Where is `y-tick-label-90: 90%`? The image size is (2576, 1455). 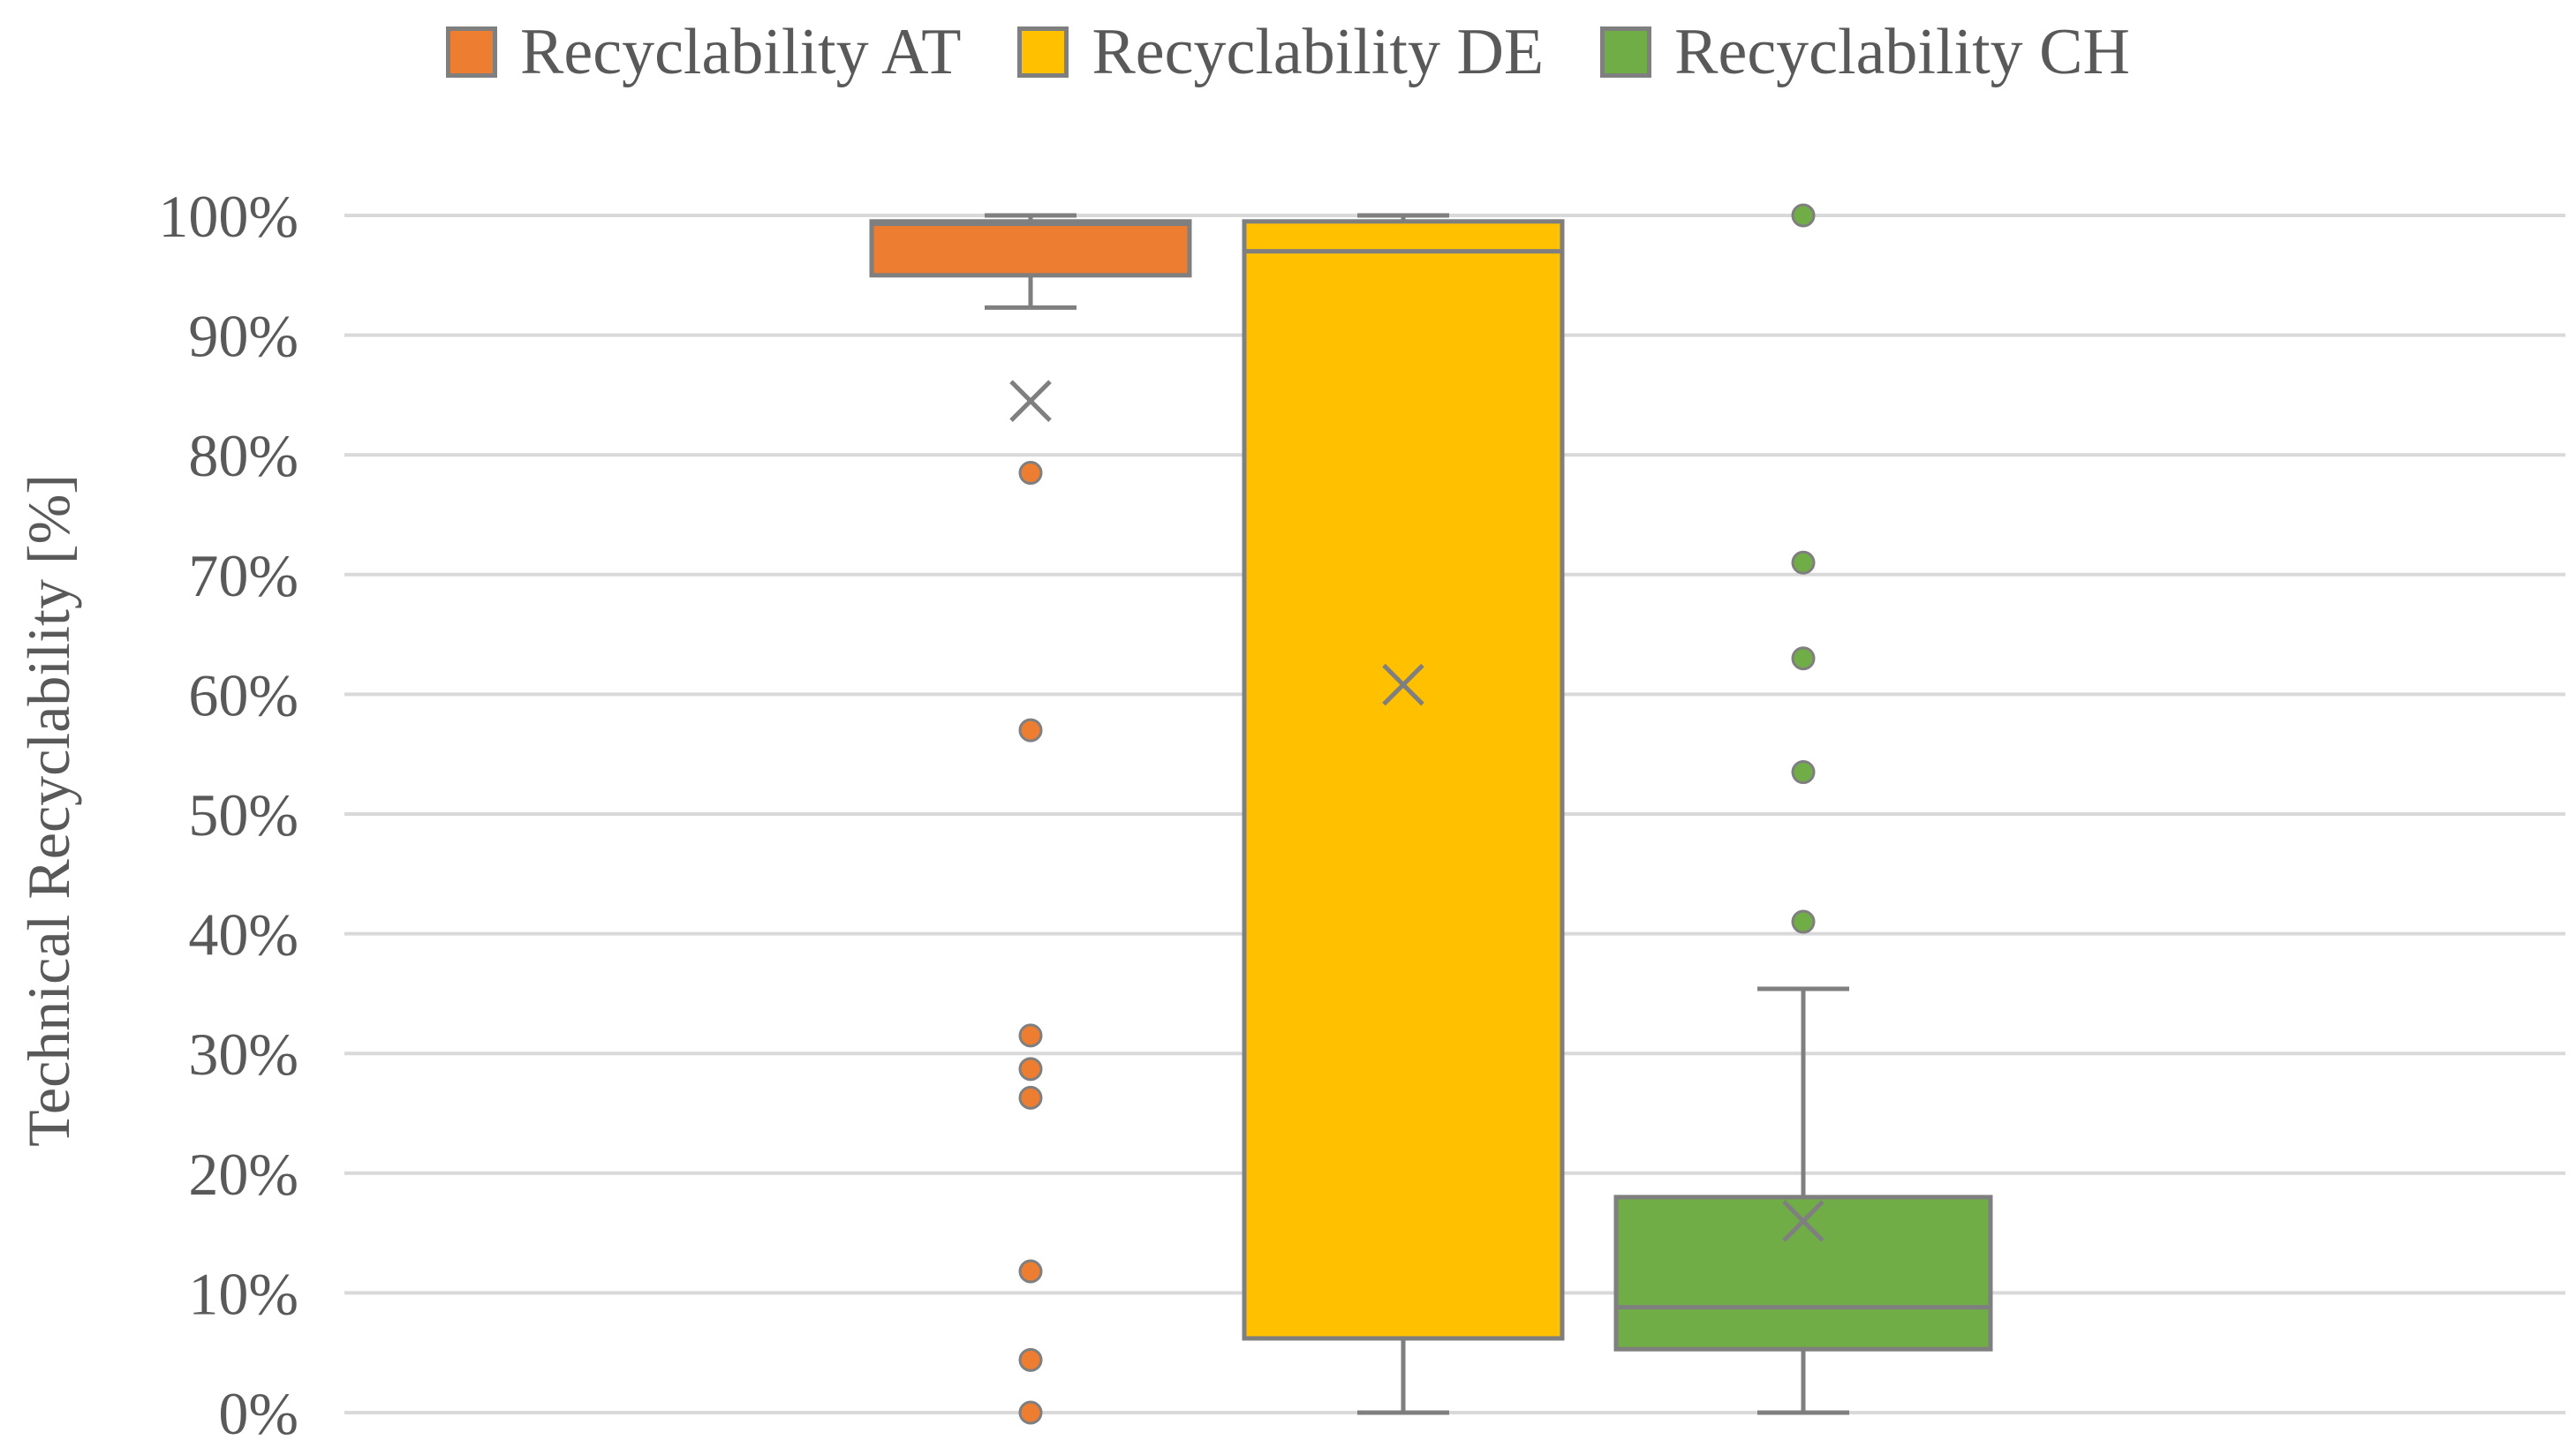
y-tick-label-90: 90% is located at coordinates (243, 336).